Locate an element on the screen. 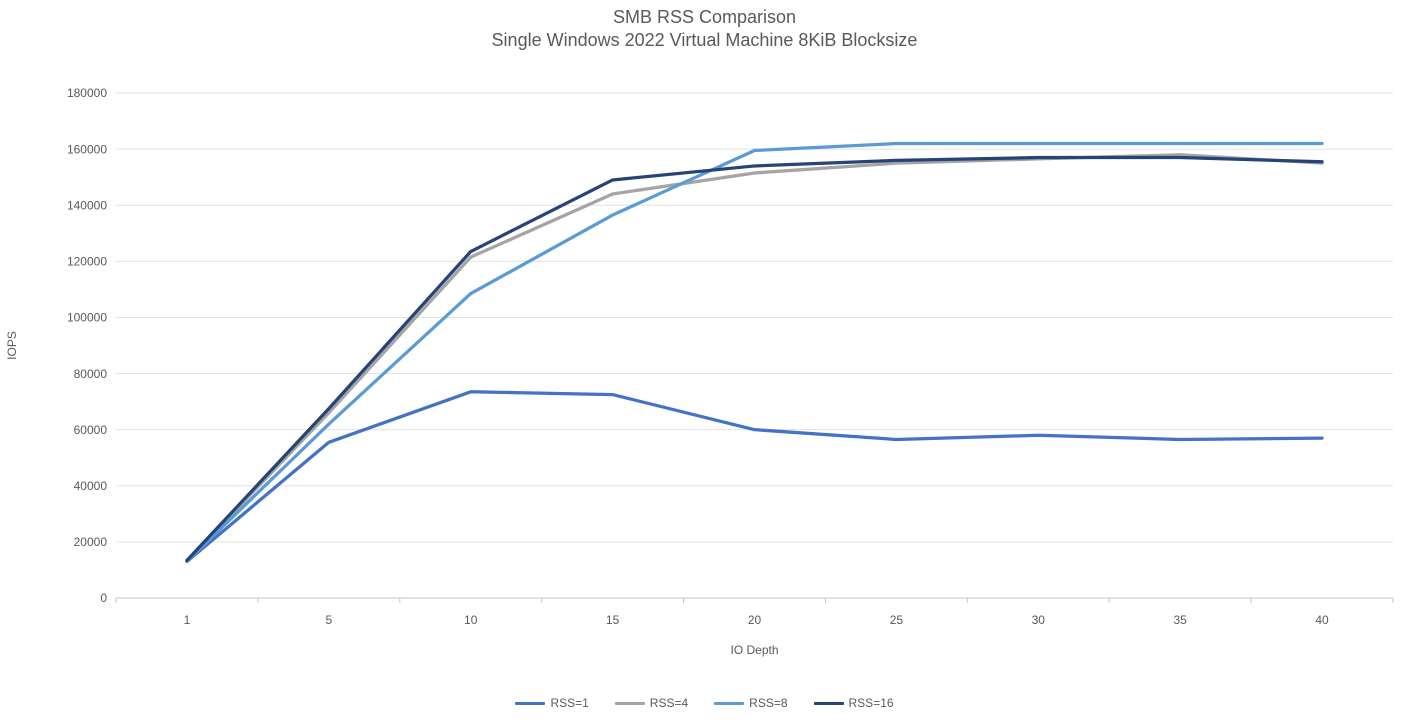 This screenshot has height=724, width=1409. legend-item-rss-8: RSS=8 is located at coordinates (751, 703).